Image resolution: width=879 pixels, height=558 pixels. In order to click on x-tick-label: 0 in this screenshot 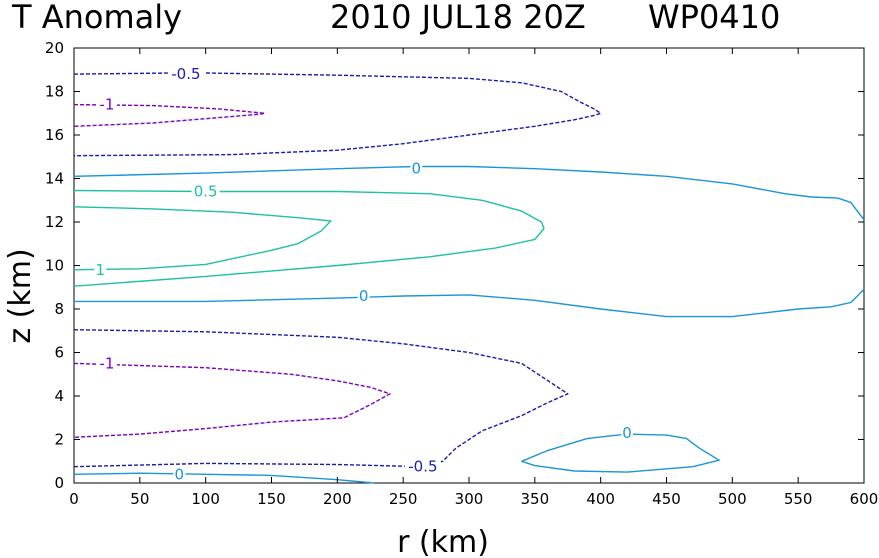, I will do `click(74, 499)`.